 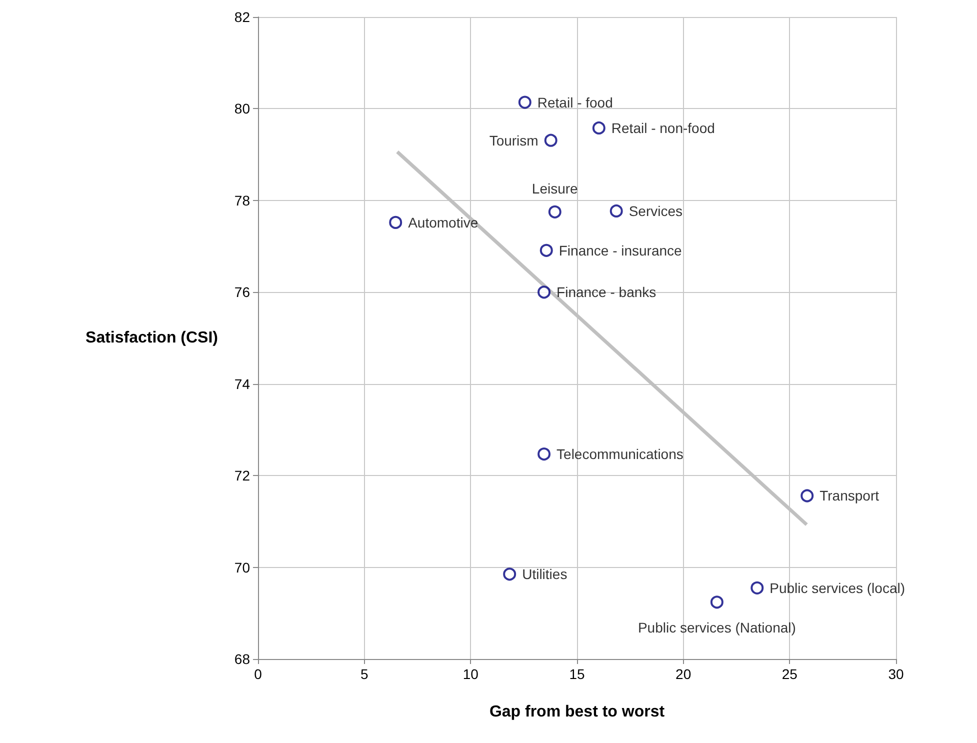 I want to click on y-tick-label: 70, so click(x=242, y=567).